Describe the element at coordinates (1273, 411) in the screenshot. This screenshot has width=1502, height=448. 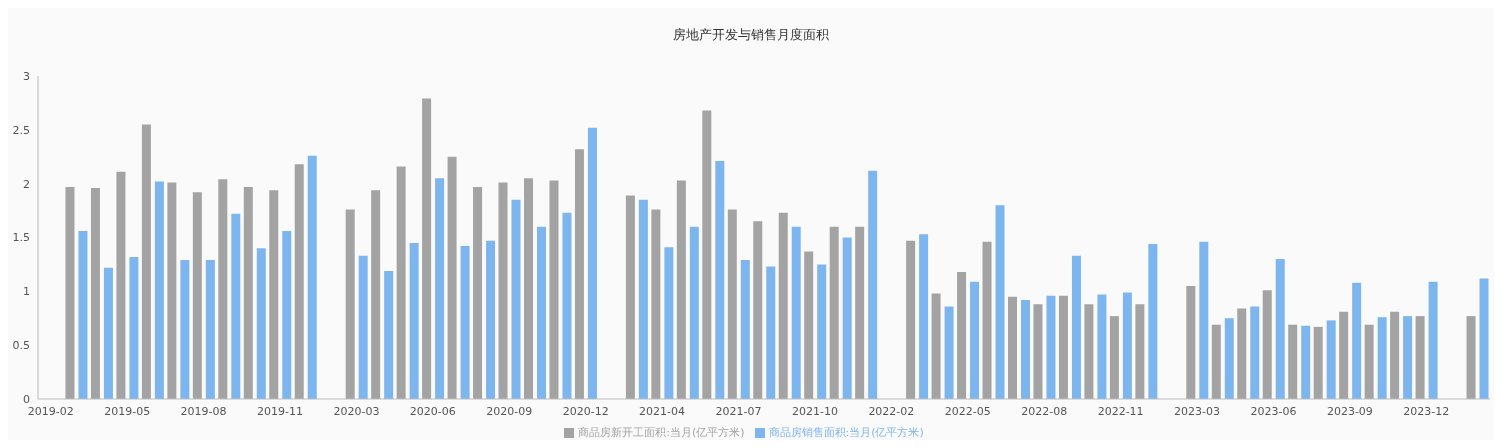
I see `x-tick-label: 2023-06` at that location.